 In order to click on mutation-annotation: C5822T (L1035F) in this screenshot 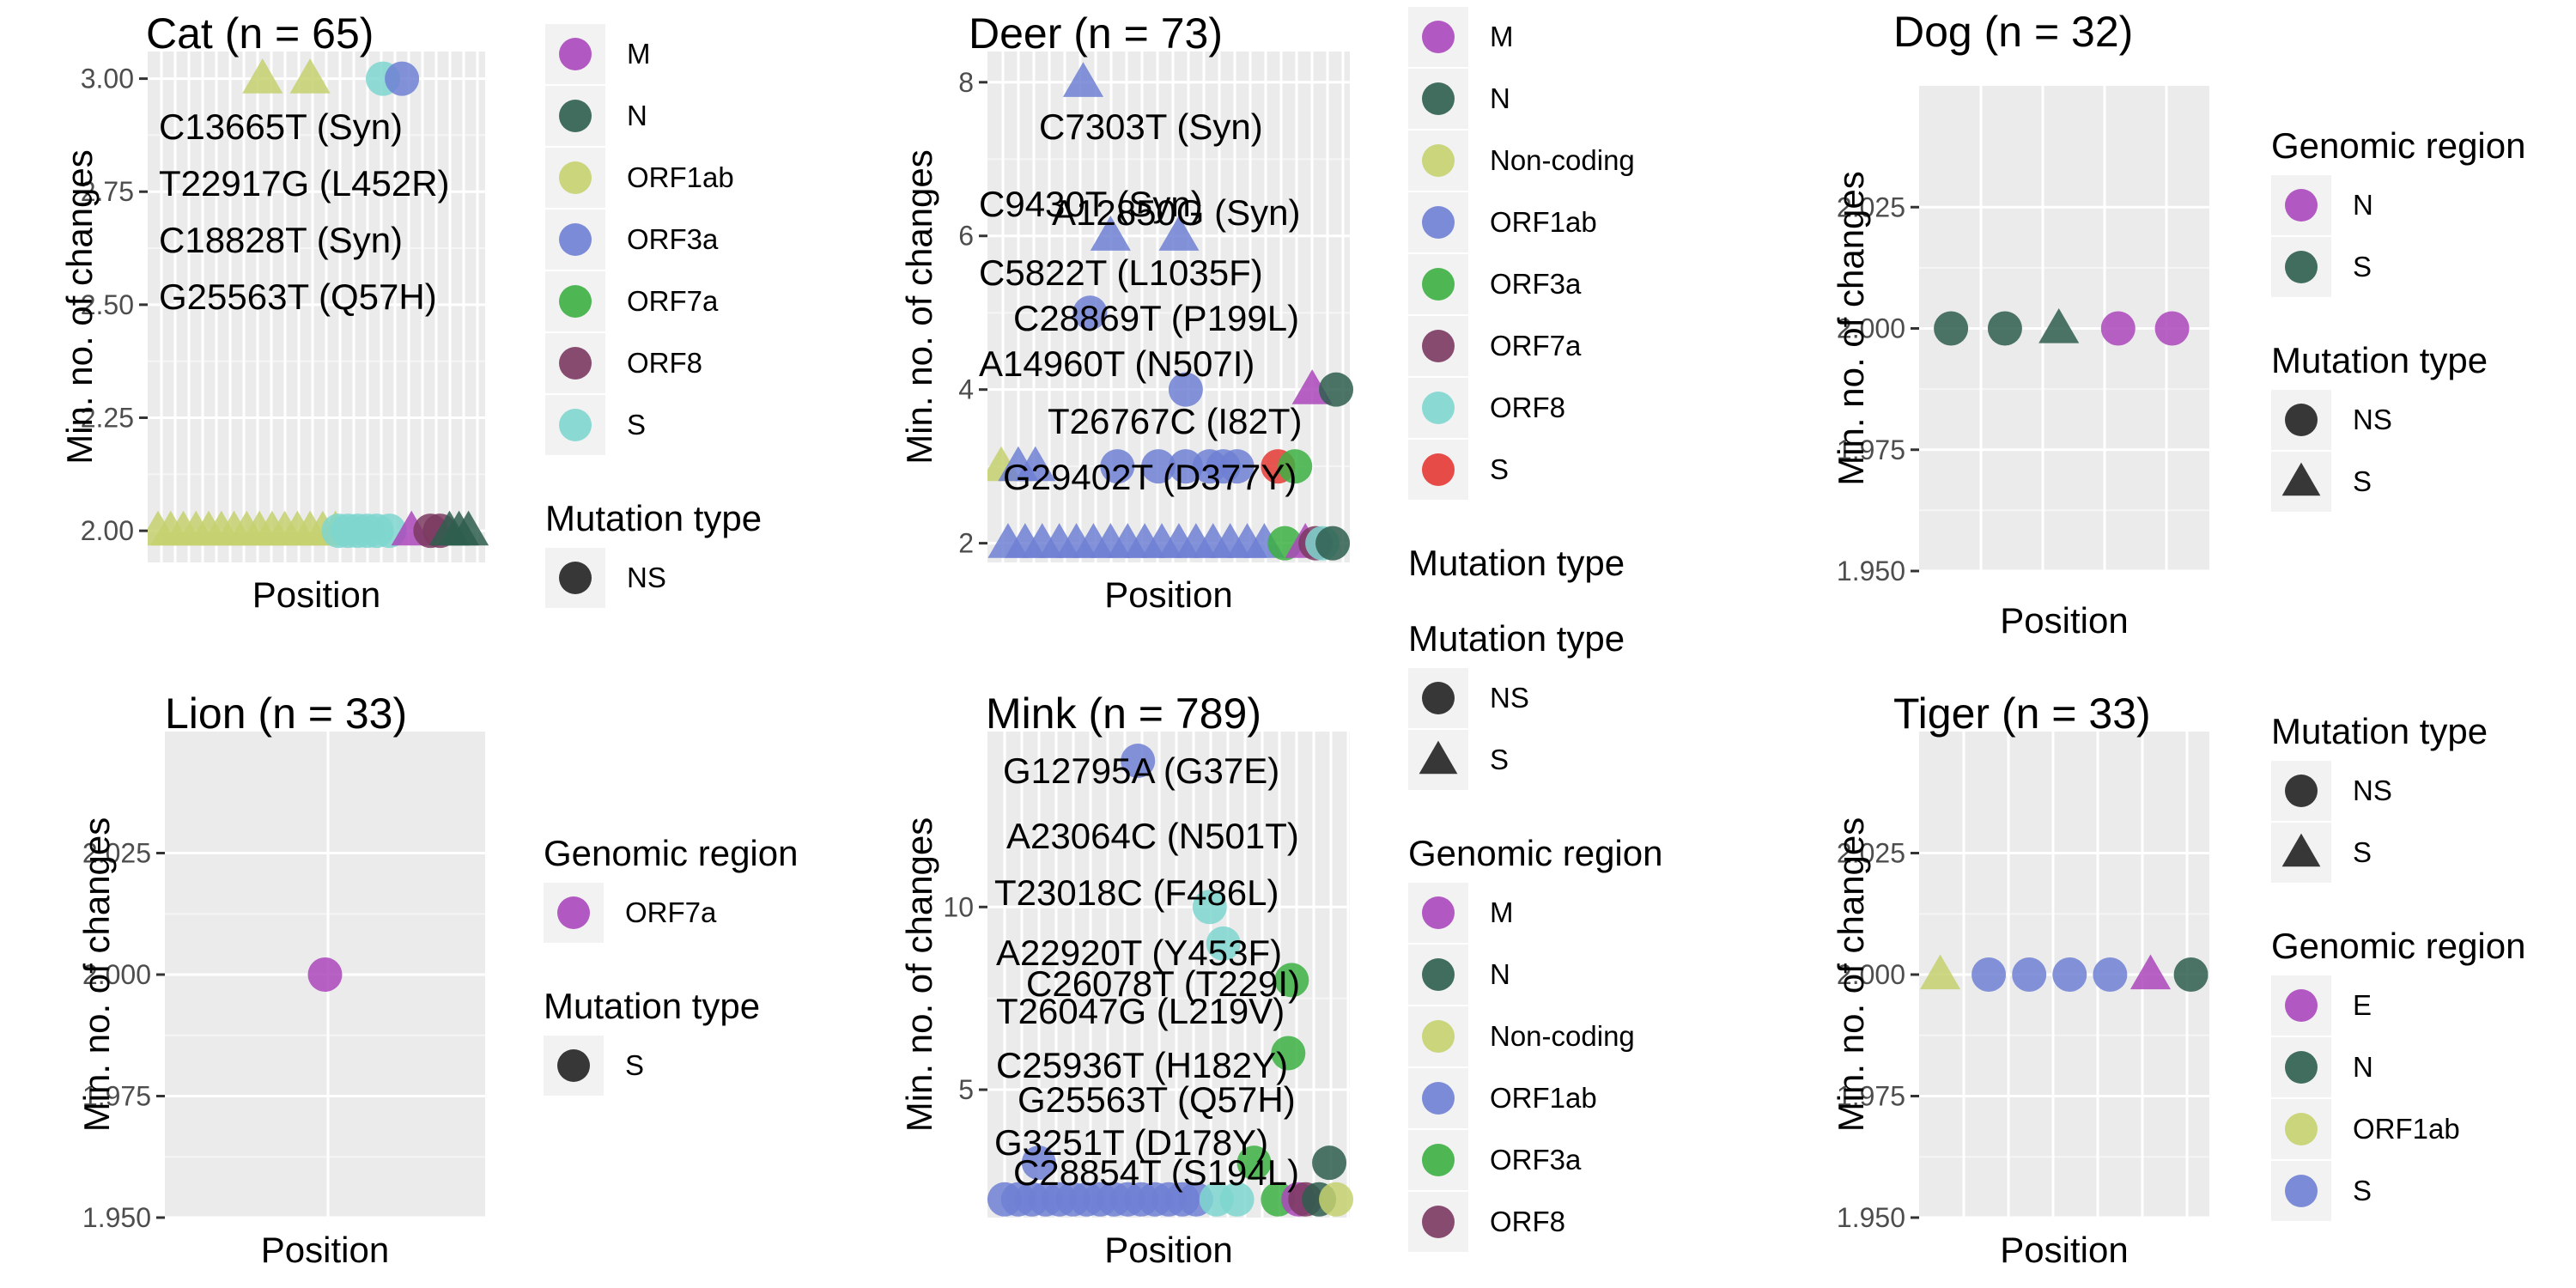, I will do `click(1121, 272)`.